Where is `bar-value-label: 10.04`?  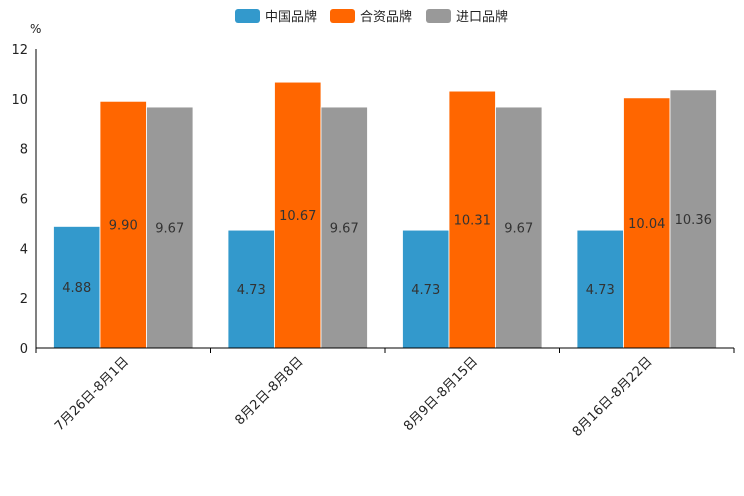
bar-value-label: 10.04 is located at coordinates (646, 224).